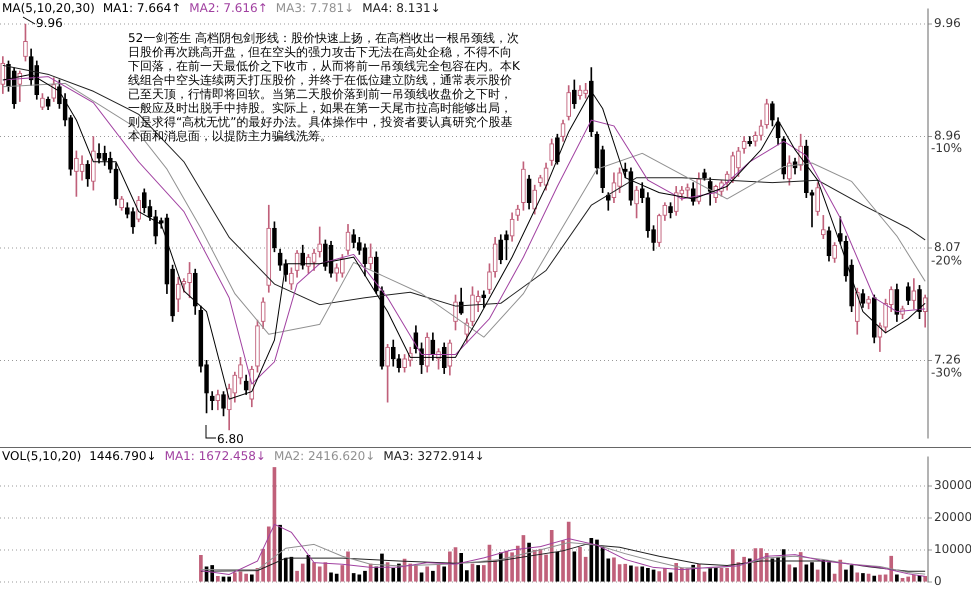 This screenshot has height=591, width=971. I want to click on legend-title: VOL(5,10,20), so click(42, 456).